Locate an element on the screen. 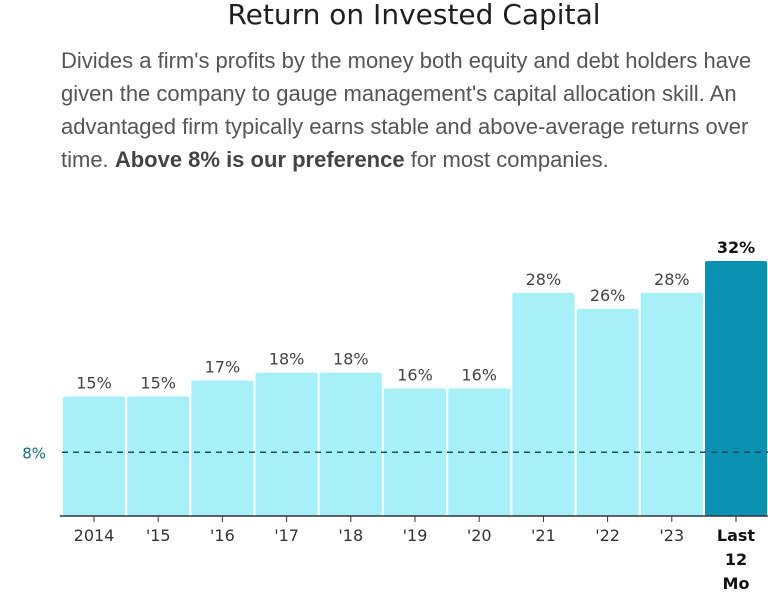  value-label-1: 15% is located at coordinates (158, 382).